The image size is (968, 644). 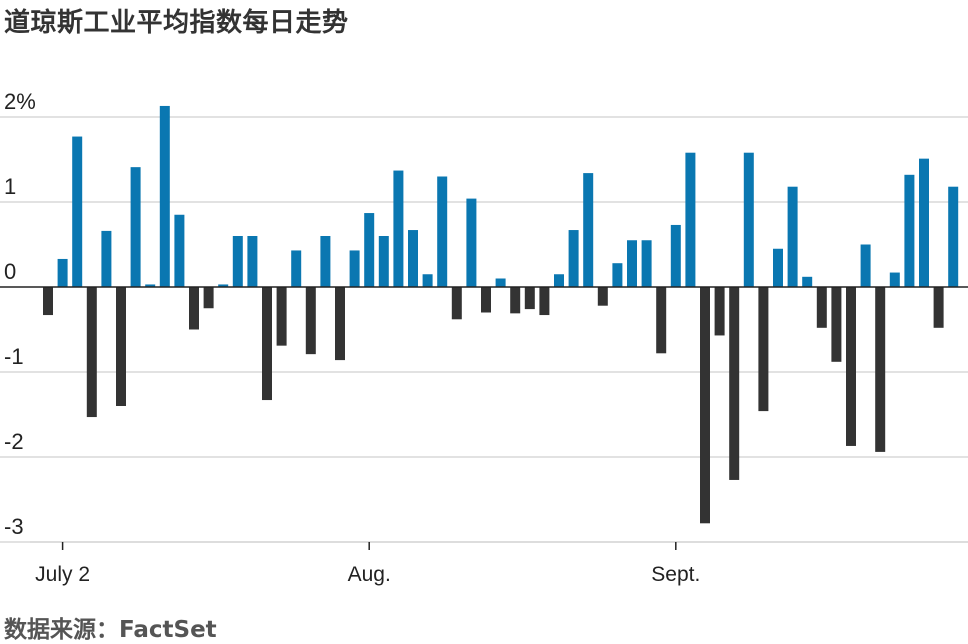 What do you see at coordinates (10, 271) in the screenshot?
I see `y-tick-label: 0` at bounding box center [10, 271].